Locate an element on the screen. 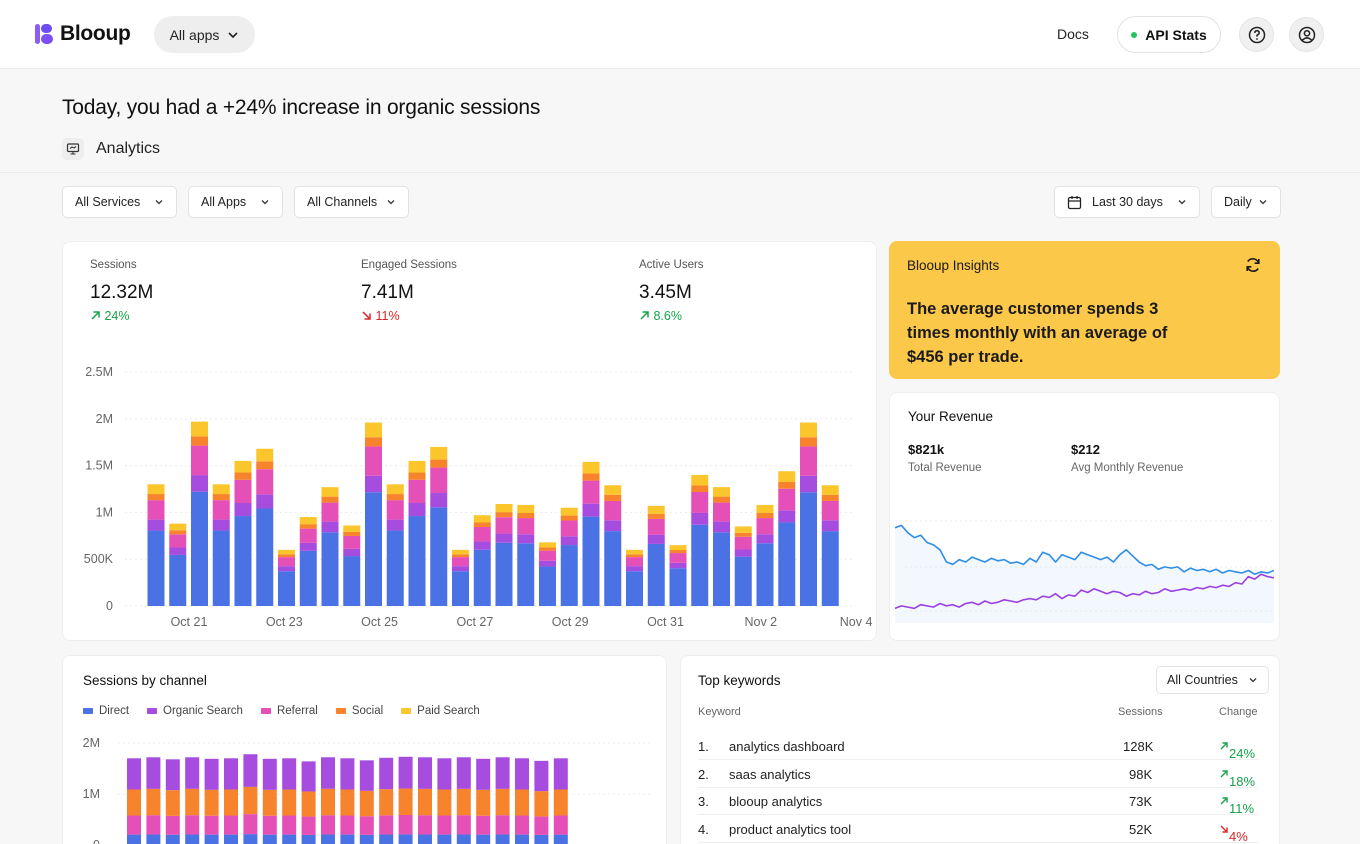  brand-logo: Blooup is located at coordinates (82, 34).